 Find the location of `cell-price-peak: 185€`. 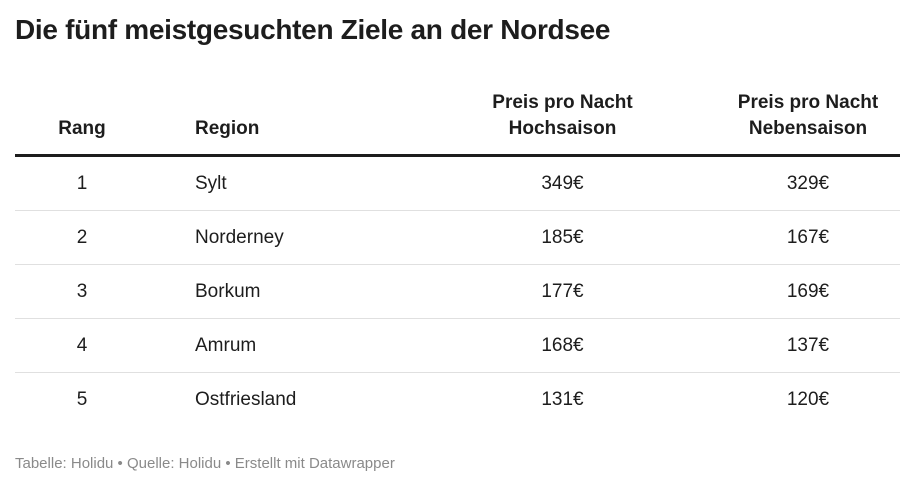

cell-price-peak: 185€ is located at coordinates (562, 237).